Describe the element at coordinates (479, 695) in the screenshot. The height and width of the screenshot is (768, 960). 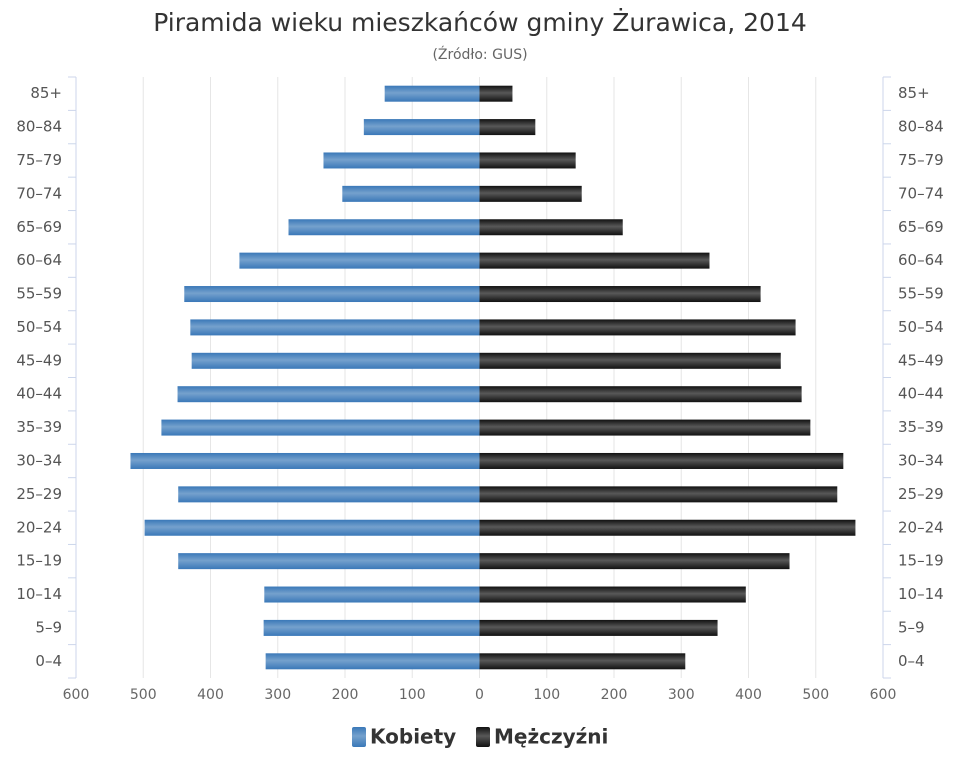
I see `x-tick-label: 0` at that location.